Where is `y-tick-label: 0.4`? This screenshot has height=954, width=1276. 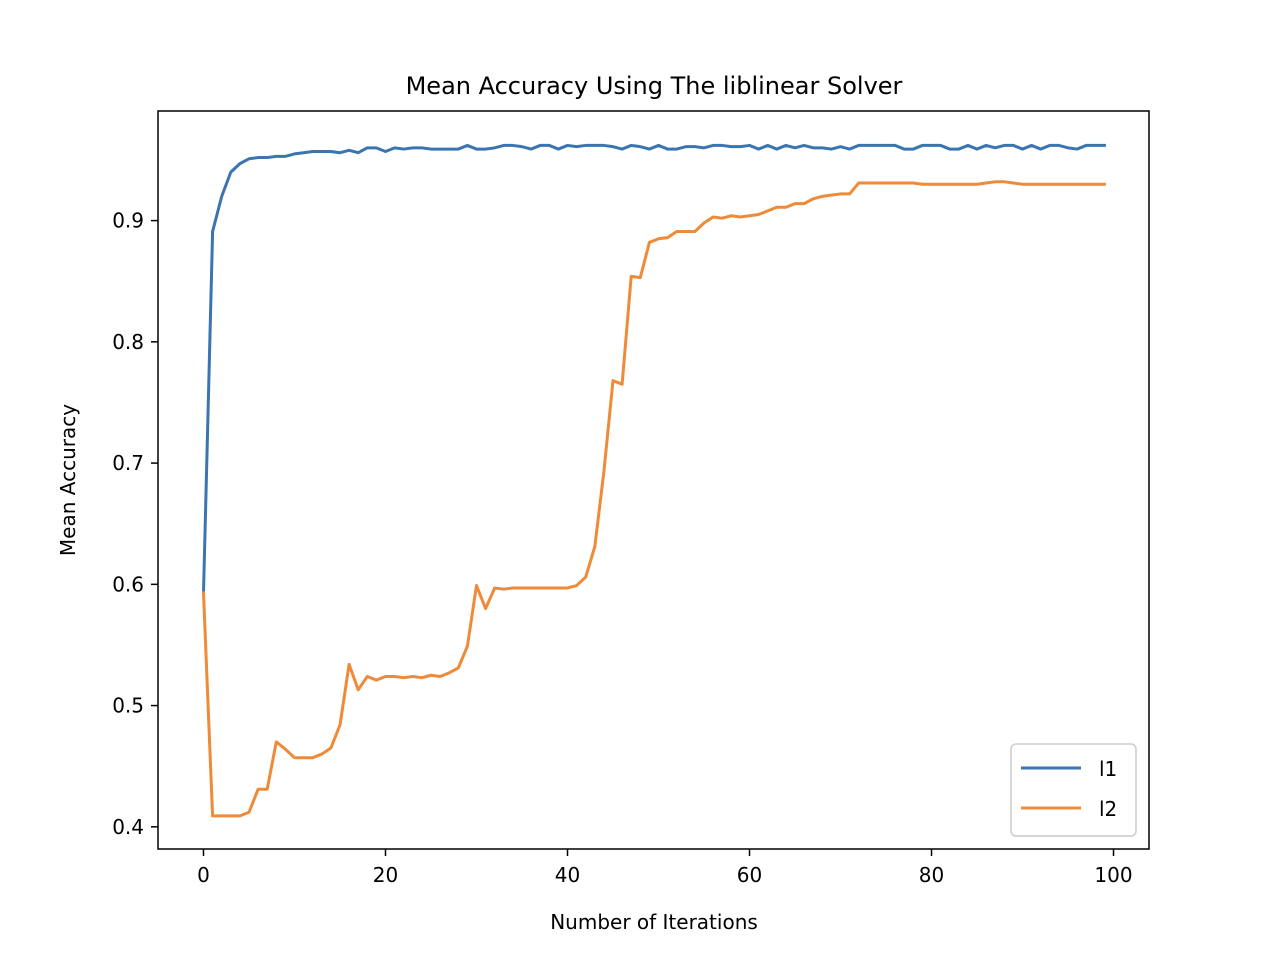
y-tick-label: 0.4 is located at coordinates (128, 827).